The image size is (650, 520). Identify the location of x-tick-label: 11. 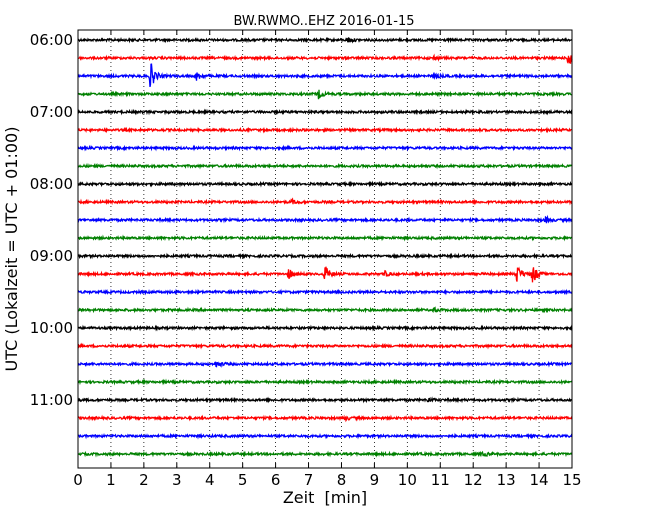
(440, 480).